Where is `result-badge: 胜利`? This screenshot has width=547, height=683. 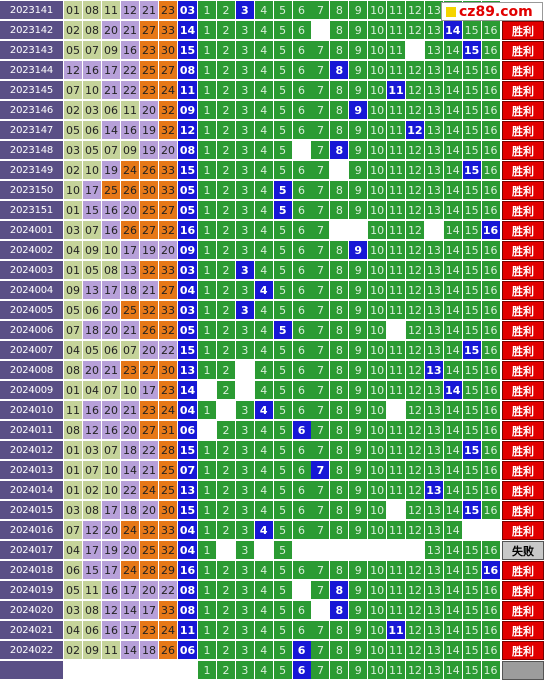
result-badge: 胜利 is located at coordinates (523, 150).